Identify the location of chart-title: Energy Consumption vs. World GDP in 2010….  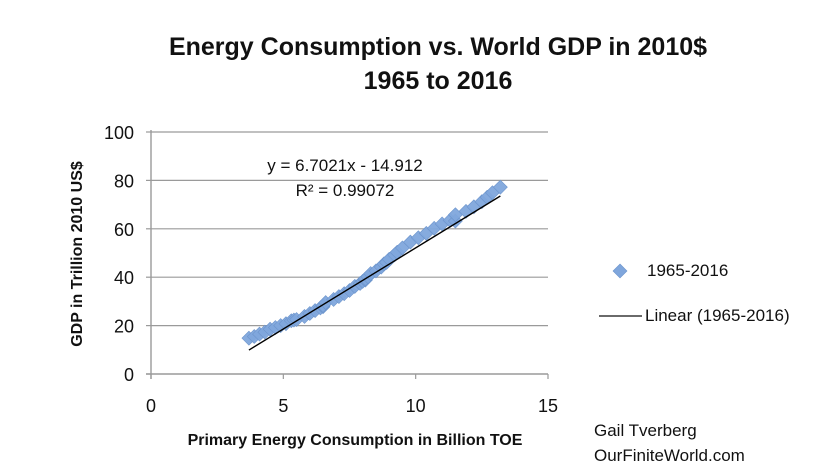
(438, 47).